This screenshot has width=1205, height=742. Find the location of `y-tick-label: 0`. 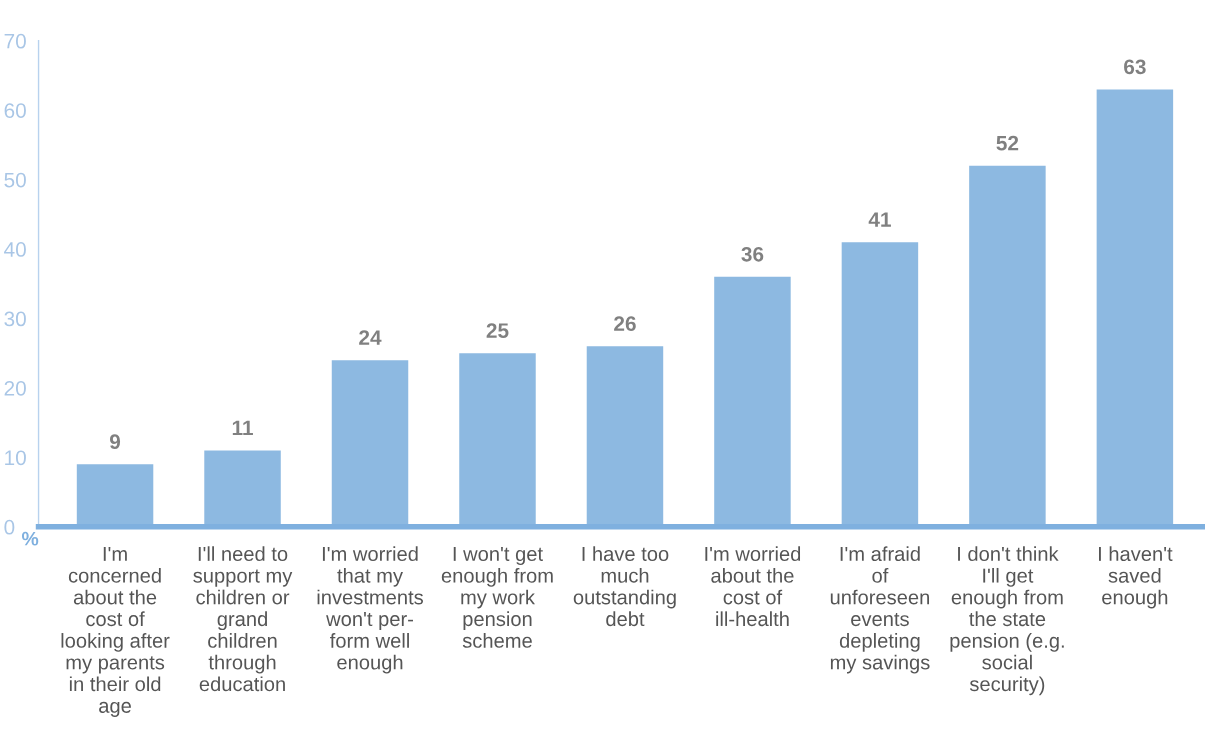

y-tick-label: 0 is located at coordinates (9, 527).